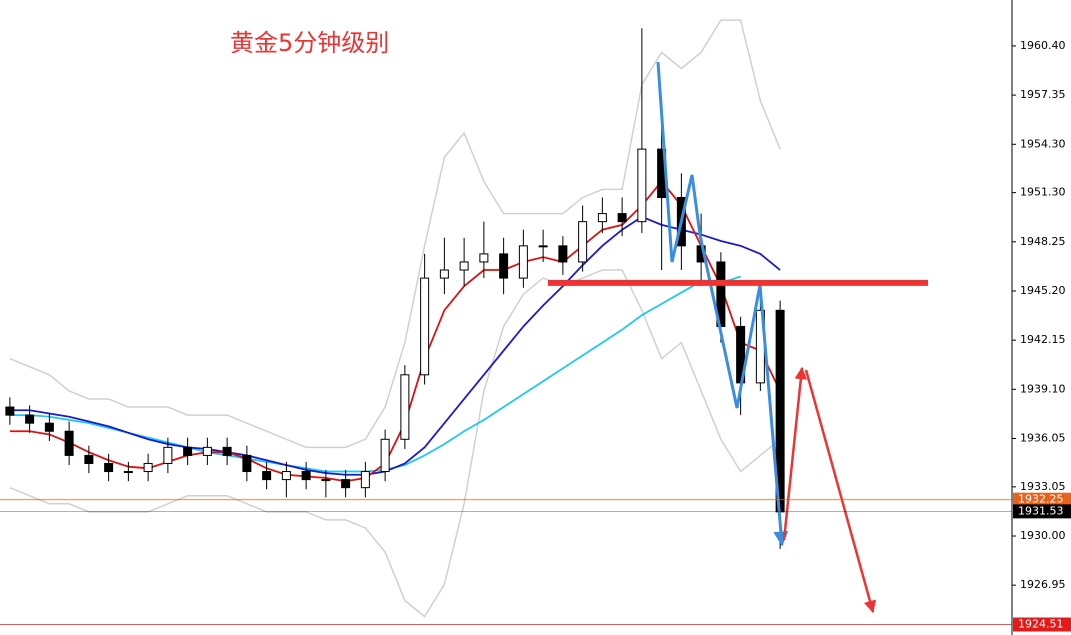  What do you see at coordinates (1043, 584) in the screenshot?
I see `y-tick-label: 1926.95` at bounding box center [1043, 584].